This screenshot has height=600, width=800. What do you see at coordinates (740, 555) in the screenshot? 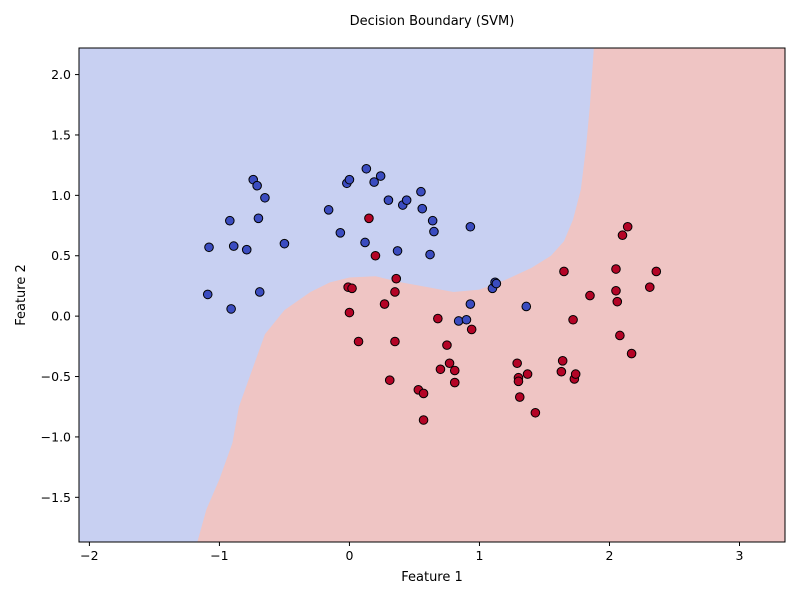
I see `x-tick-label: 3` at bounding box center [740, 555].